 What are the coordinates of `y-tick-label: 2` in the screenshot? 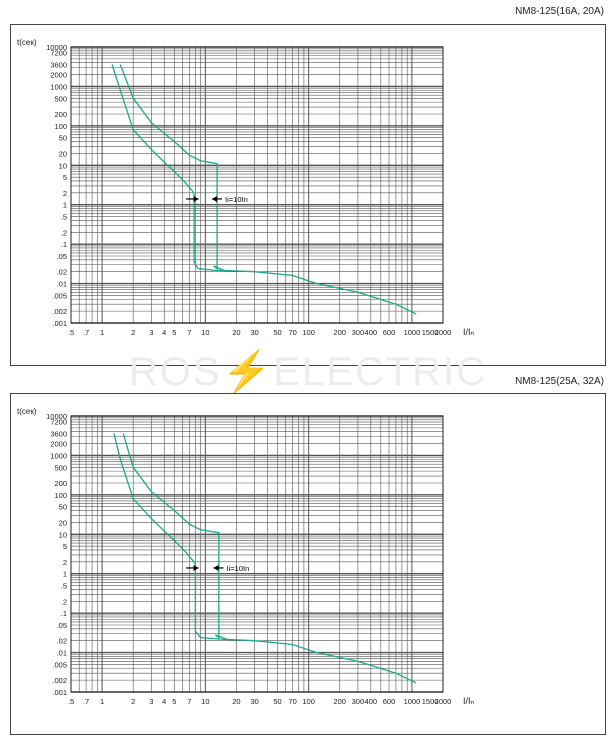 It's located at (65, 562).